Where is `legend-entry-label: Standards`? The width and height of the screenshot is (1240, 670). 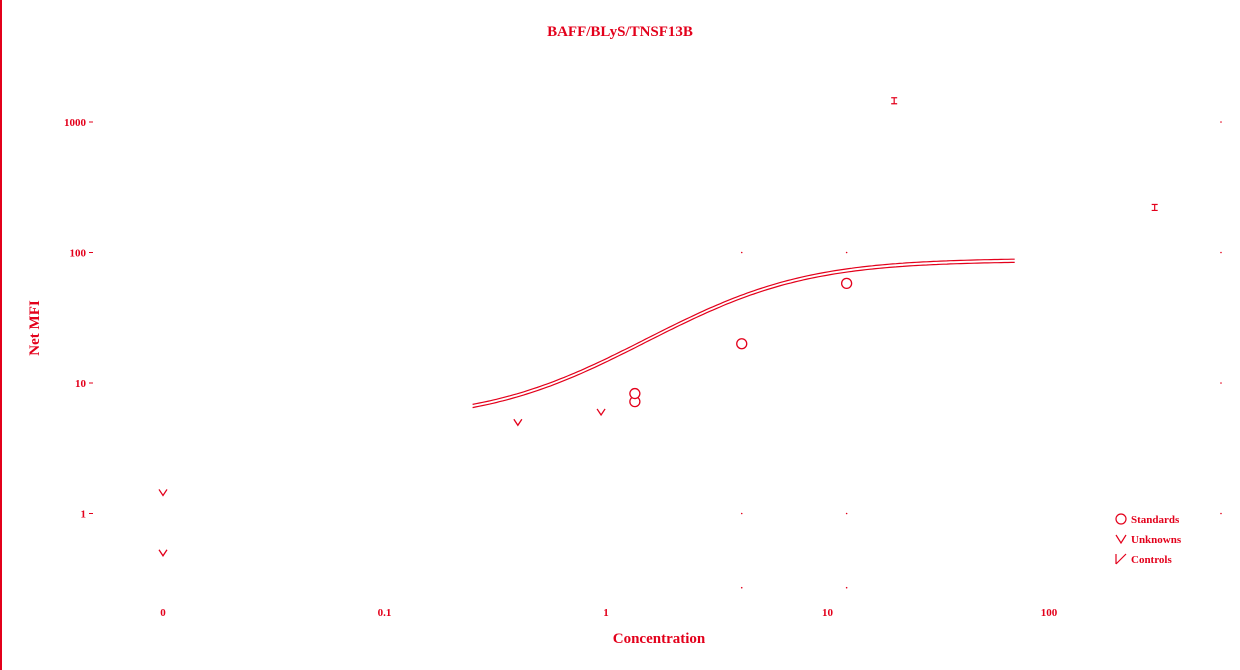 legend-entry-label: Standards is located at coordinates (1155, 520).